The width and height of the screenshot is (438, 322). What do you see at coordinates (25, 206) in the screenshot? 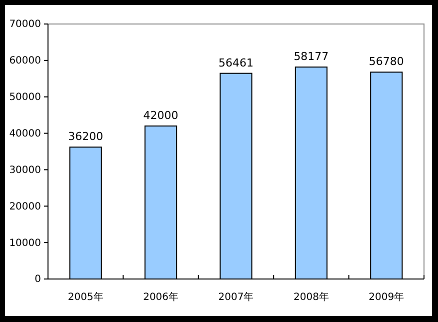
I see `y-tick-label: 20000` at bounding box center [25, 206].